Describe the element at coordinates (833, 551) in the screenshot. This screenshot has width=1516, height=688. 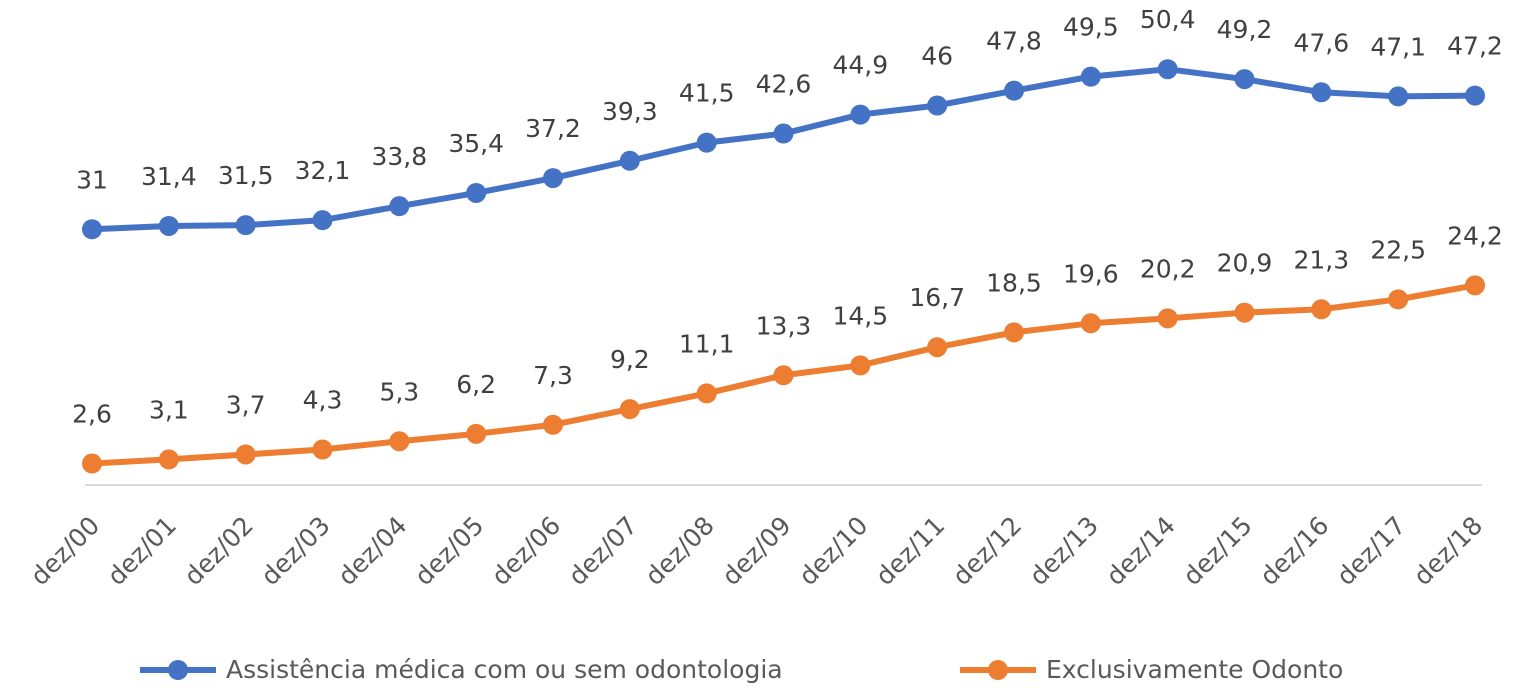
I see `x-tick-label: dez/10` at that location.